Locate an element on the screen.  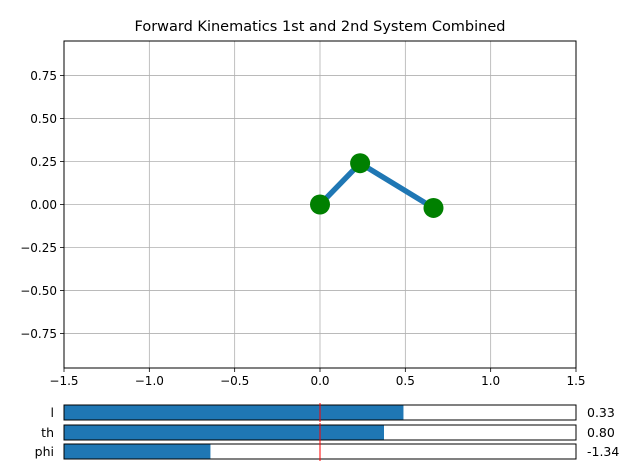
y-tick-label: −0.75 is located at coordinates (38, 334).